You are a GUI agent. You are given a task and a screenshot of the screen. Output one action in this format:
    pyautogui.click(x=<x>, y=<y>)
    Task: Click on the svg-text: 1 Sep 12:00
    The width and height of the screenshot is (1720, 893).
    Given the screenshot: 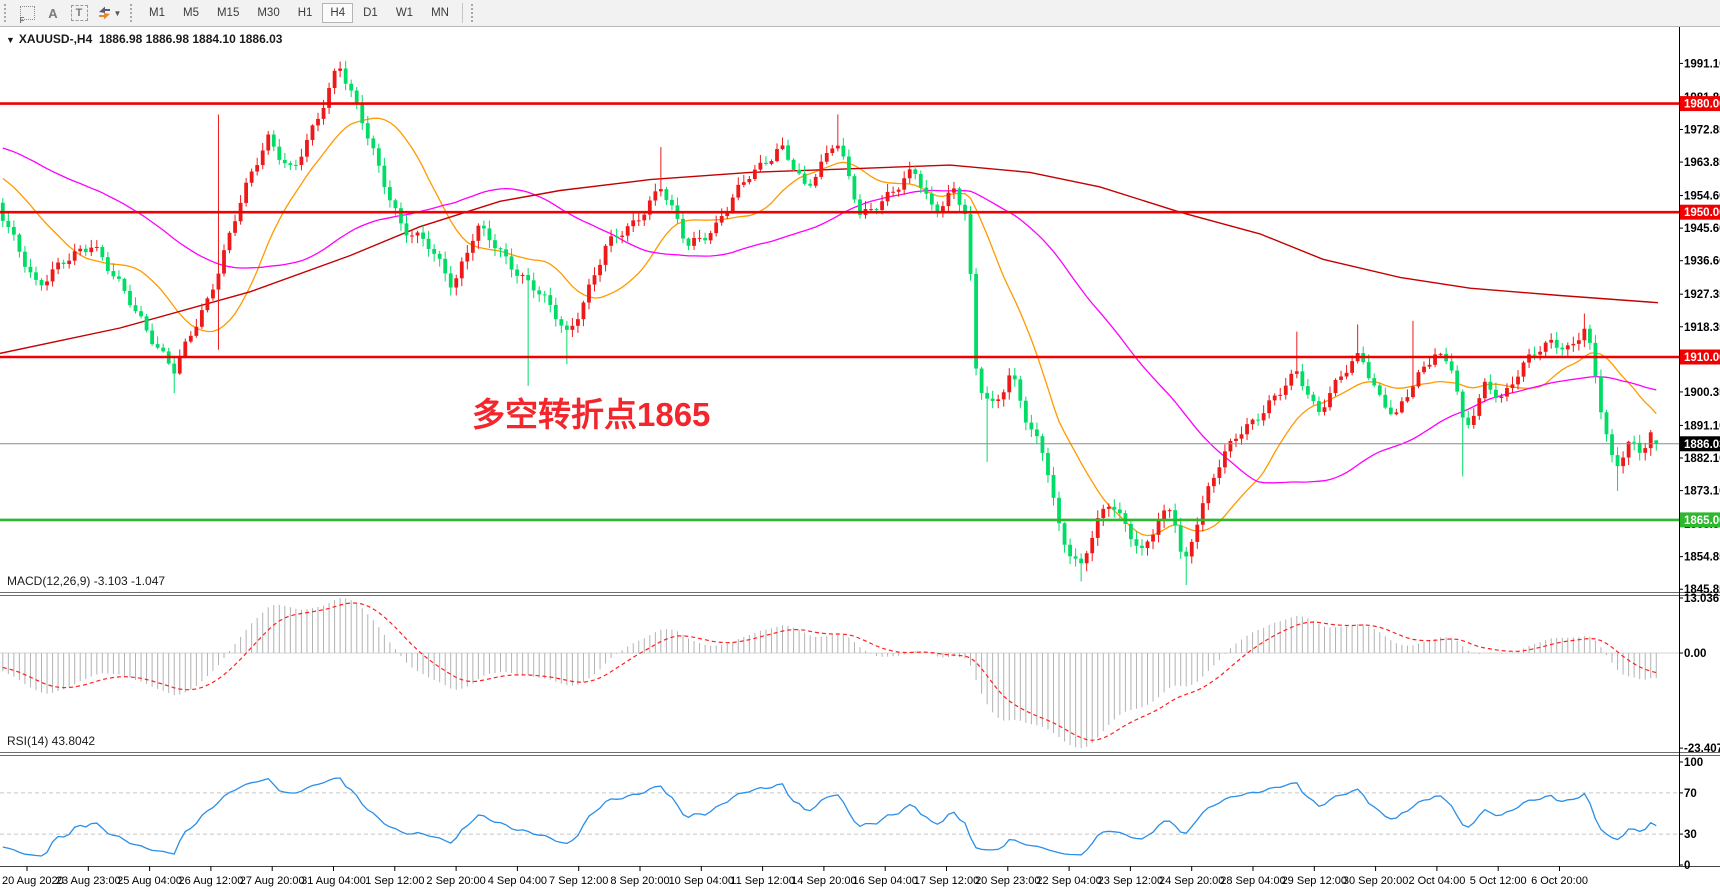 What is the action you would take?
    pyautogui.click(x=394, y=881)
    